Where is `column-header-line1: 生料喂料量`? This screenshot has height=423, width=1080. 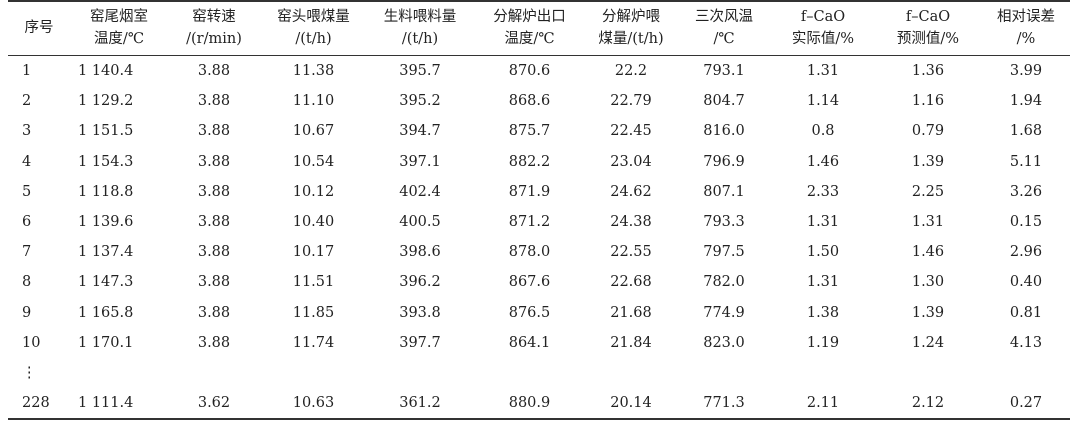 column-header-line1: 生料喂料量 is located at coordinates (420, 17).